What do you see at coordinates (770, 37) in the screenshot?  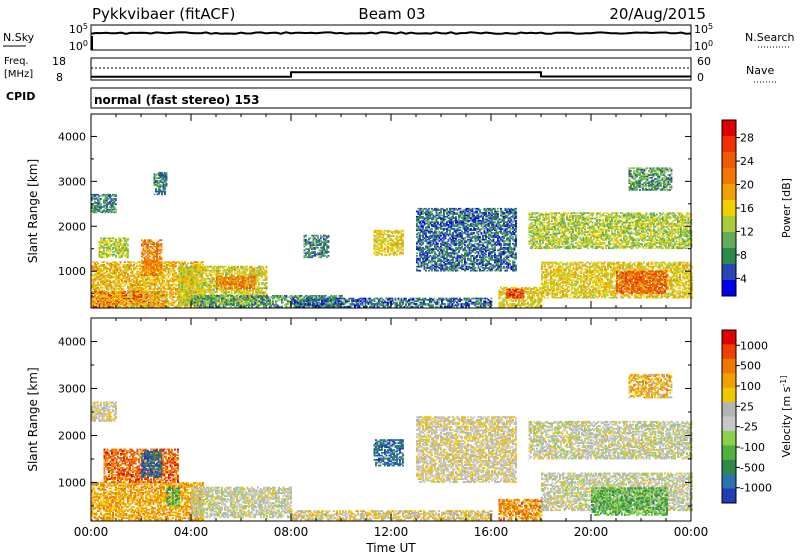 I see `noise-right-label: N.Search` at bounding box center [770, 37].